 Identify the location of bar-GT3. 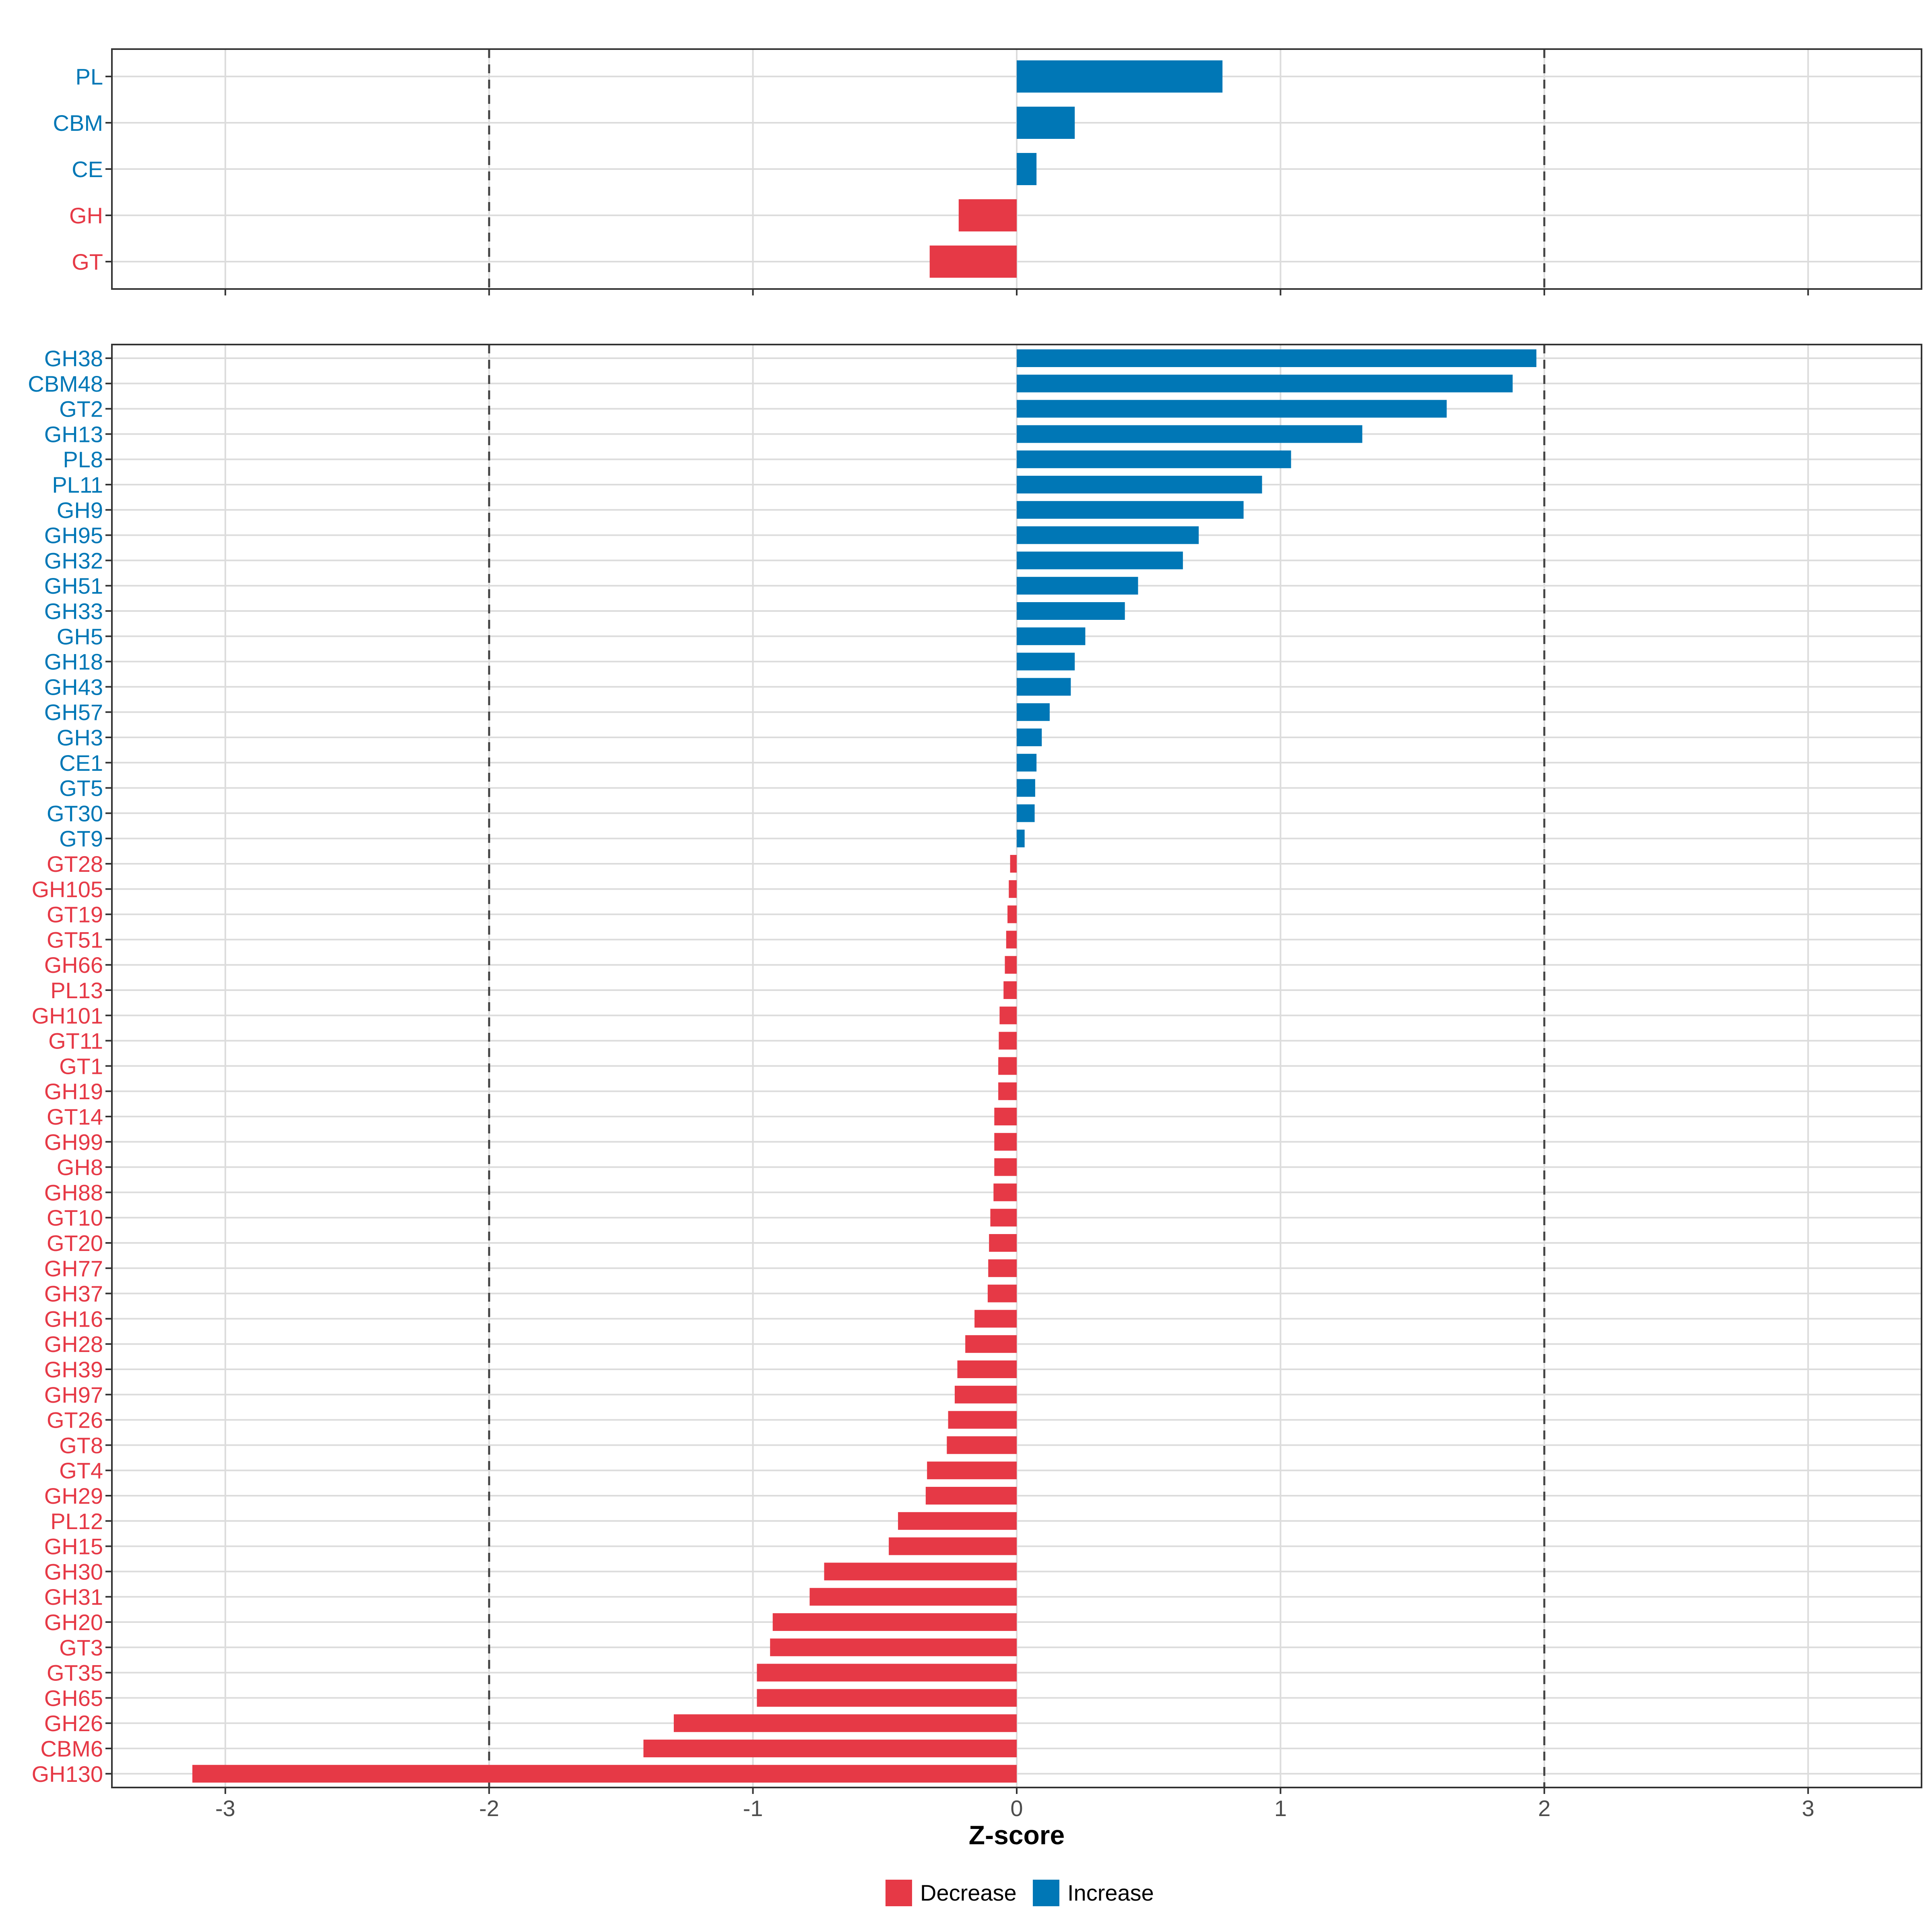
(893, 1647).